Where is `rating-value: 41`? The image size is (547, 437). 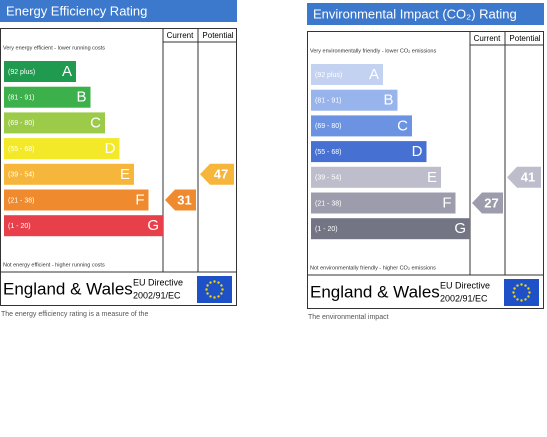 rating-value: 41 is located at coordinates (528, 177).